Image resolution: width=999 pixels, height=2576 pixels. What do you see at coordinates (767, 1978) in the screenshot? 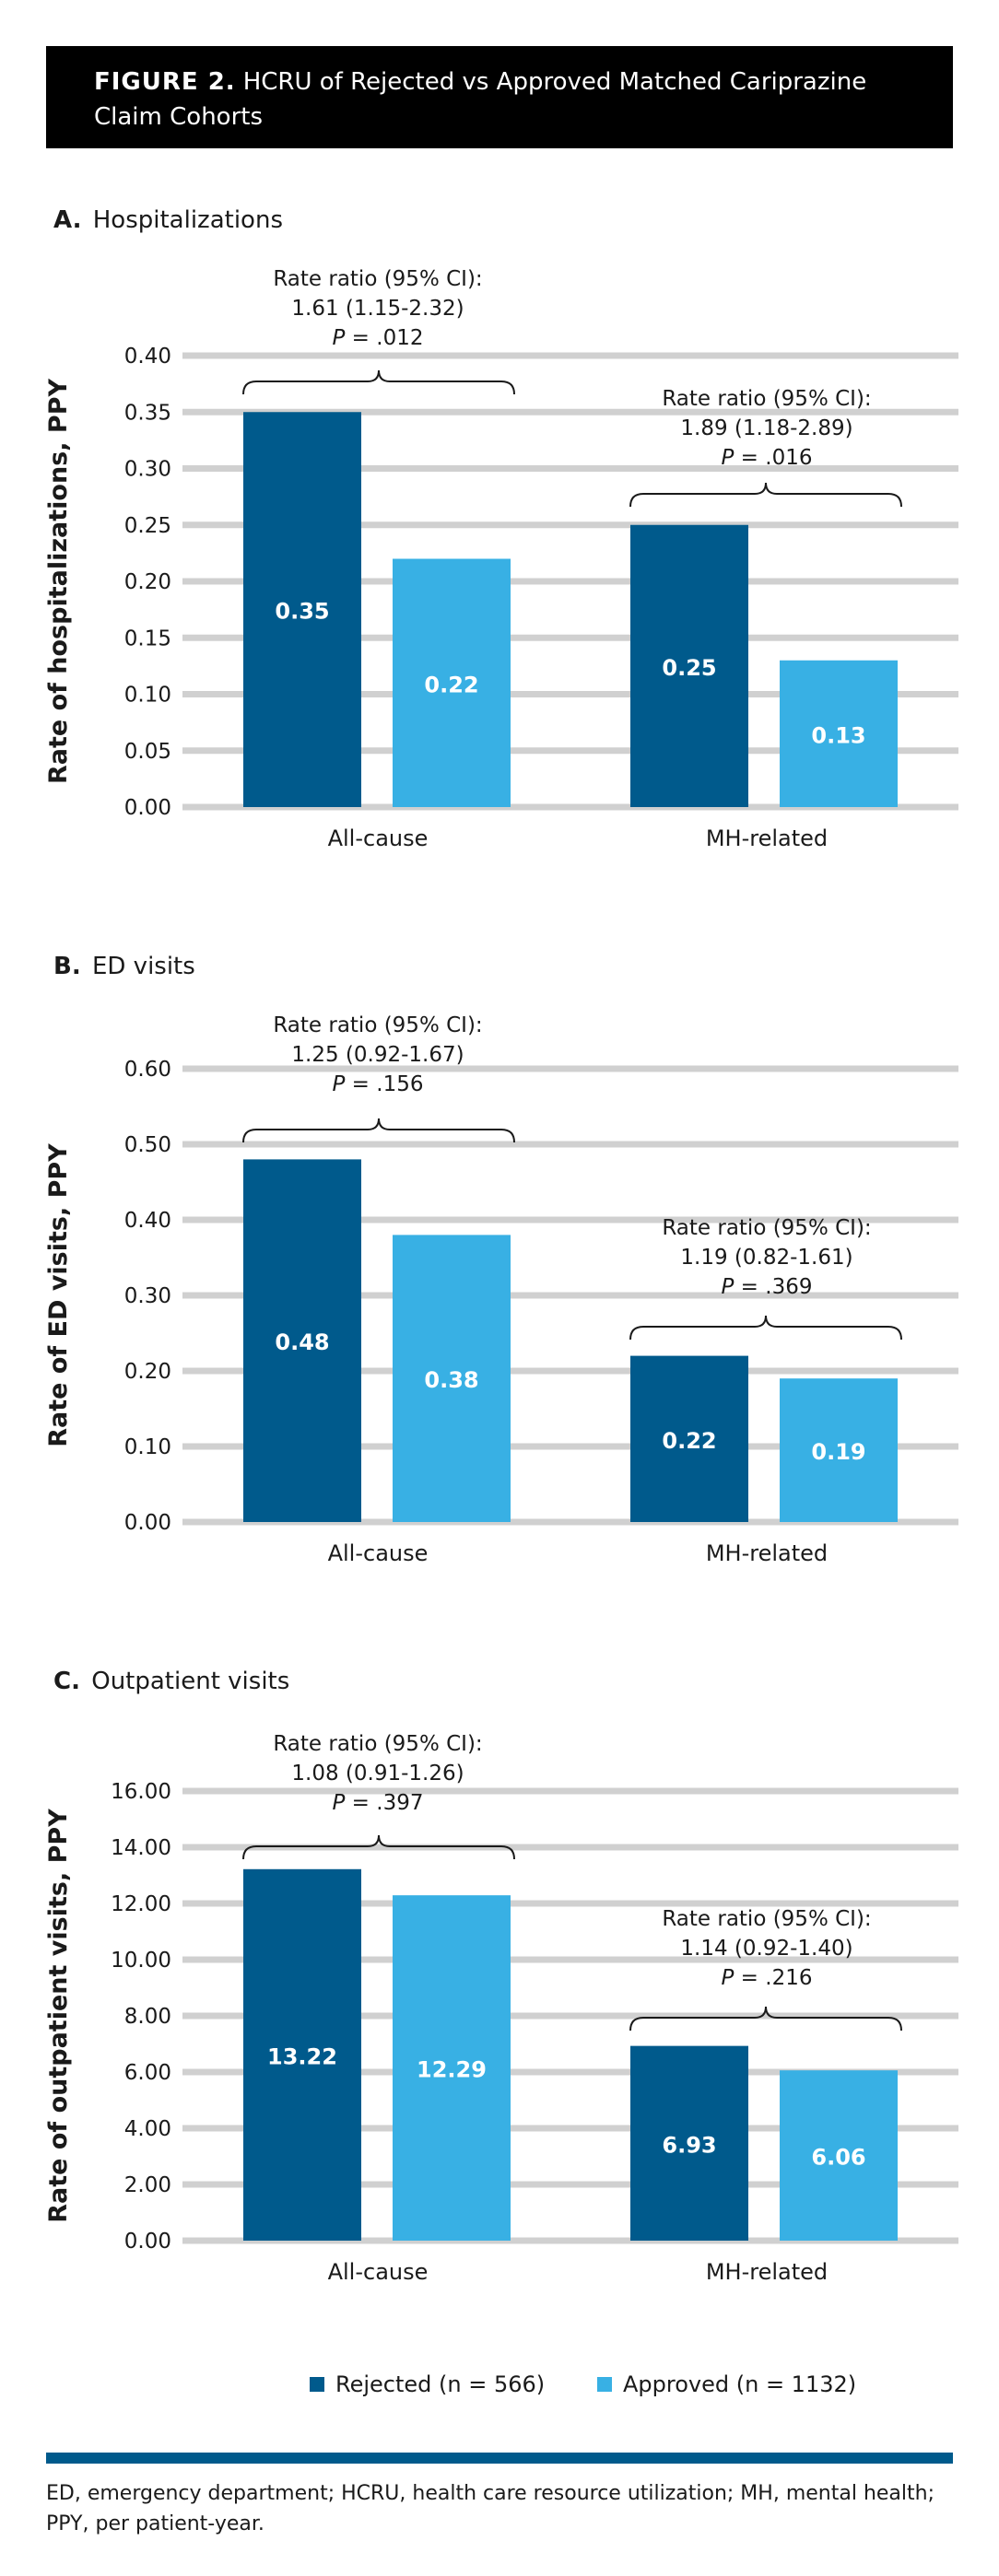
I see `p-value: P = .216` at bounding box center [767, 1978].